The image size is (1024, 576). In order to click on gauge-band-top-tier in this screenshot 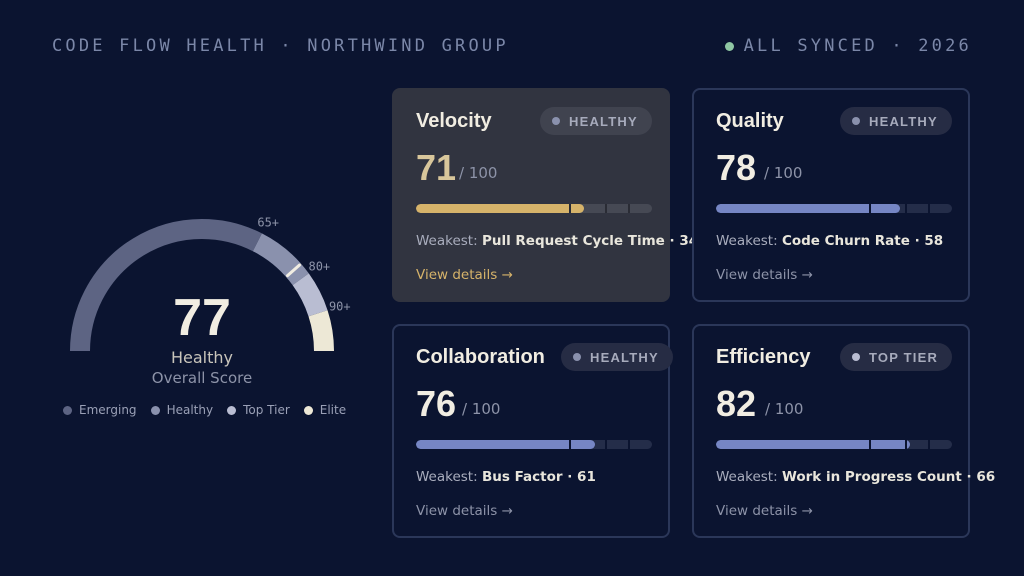, I will do `click(310, 295)`.